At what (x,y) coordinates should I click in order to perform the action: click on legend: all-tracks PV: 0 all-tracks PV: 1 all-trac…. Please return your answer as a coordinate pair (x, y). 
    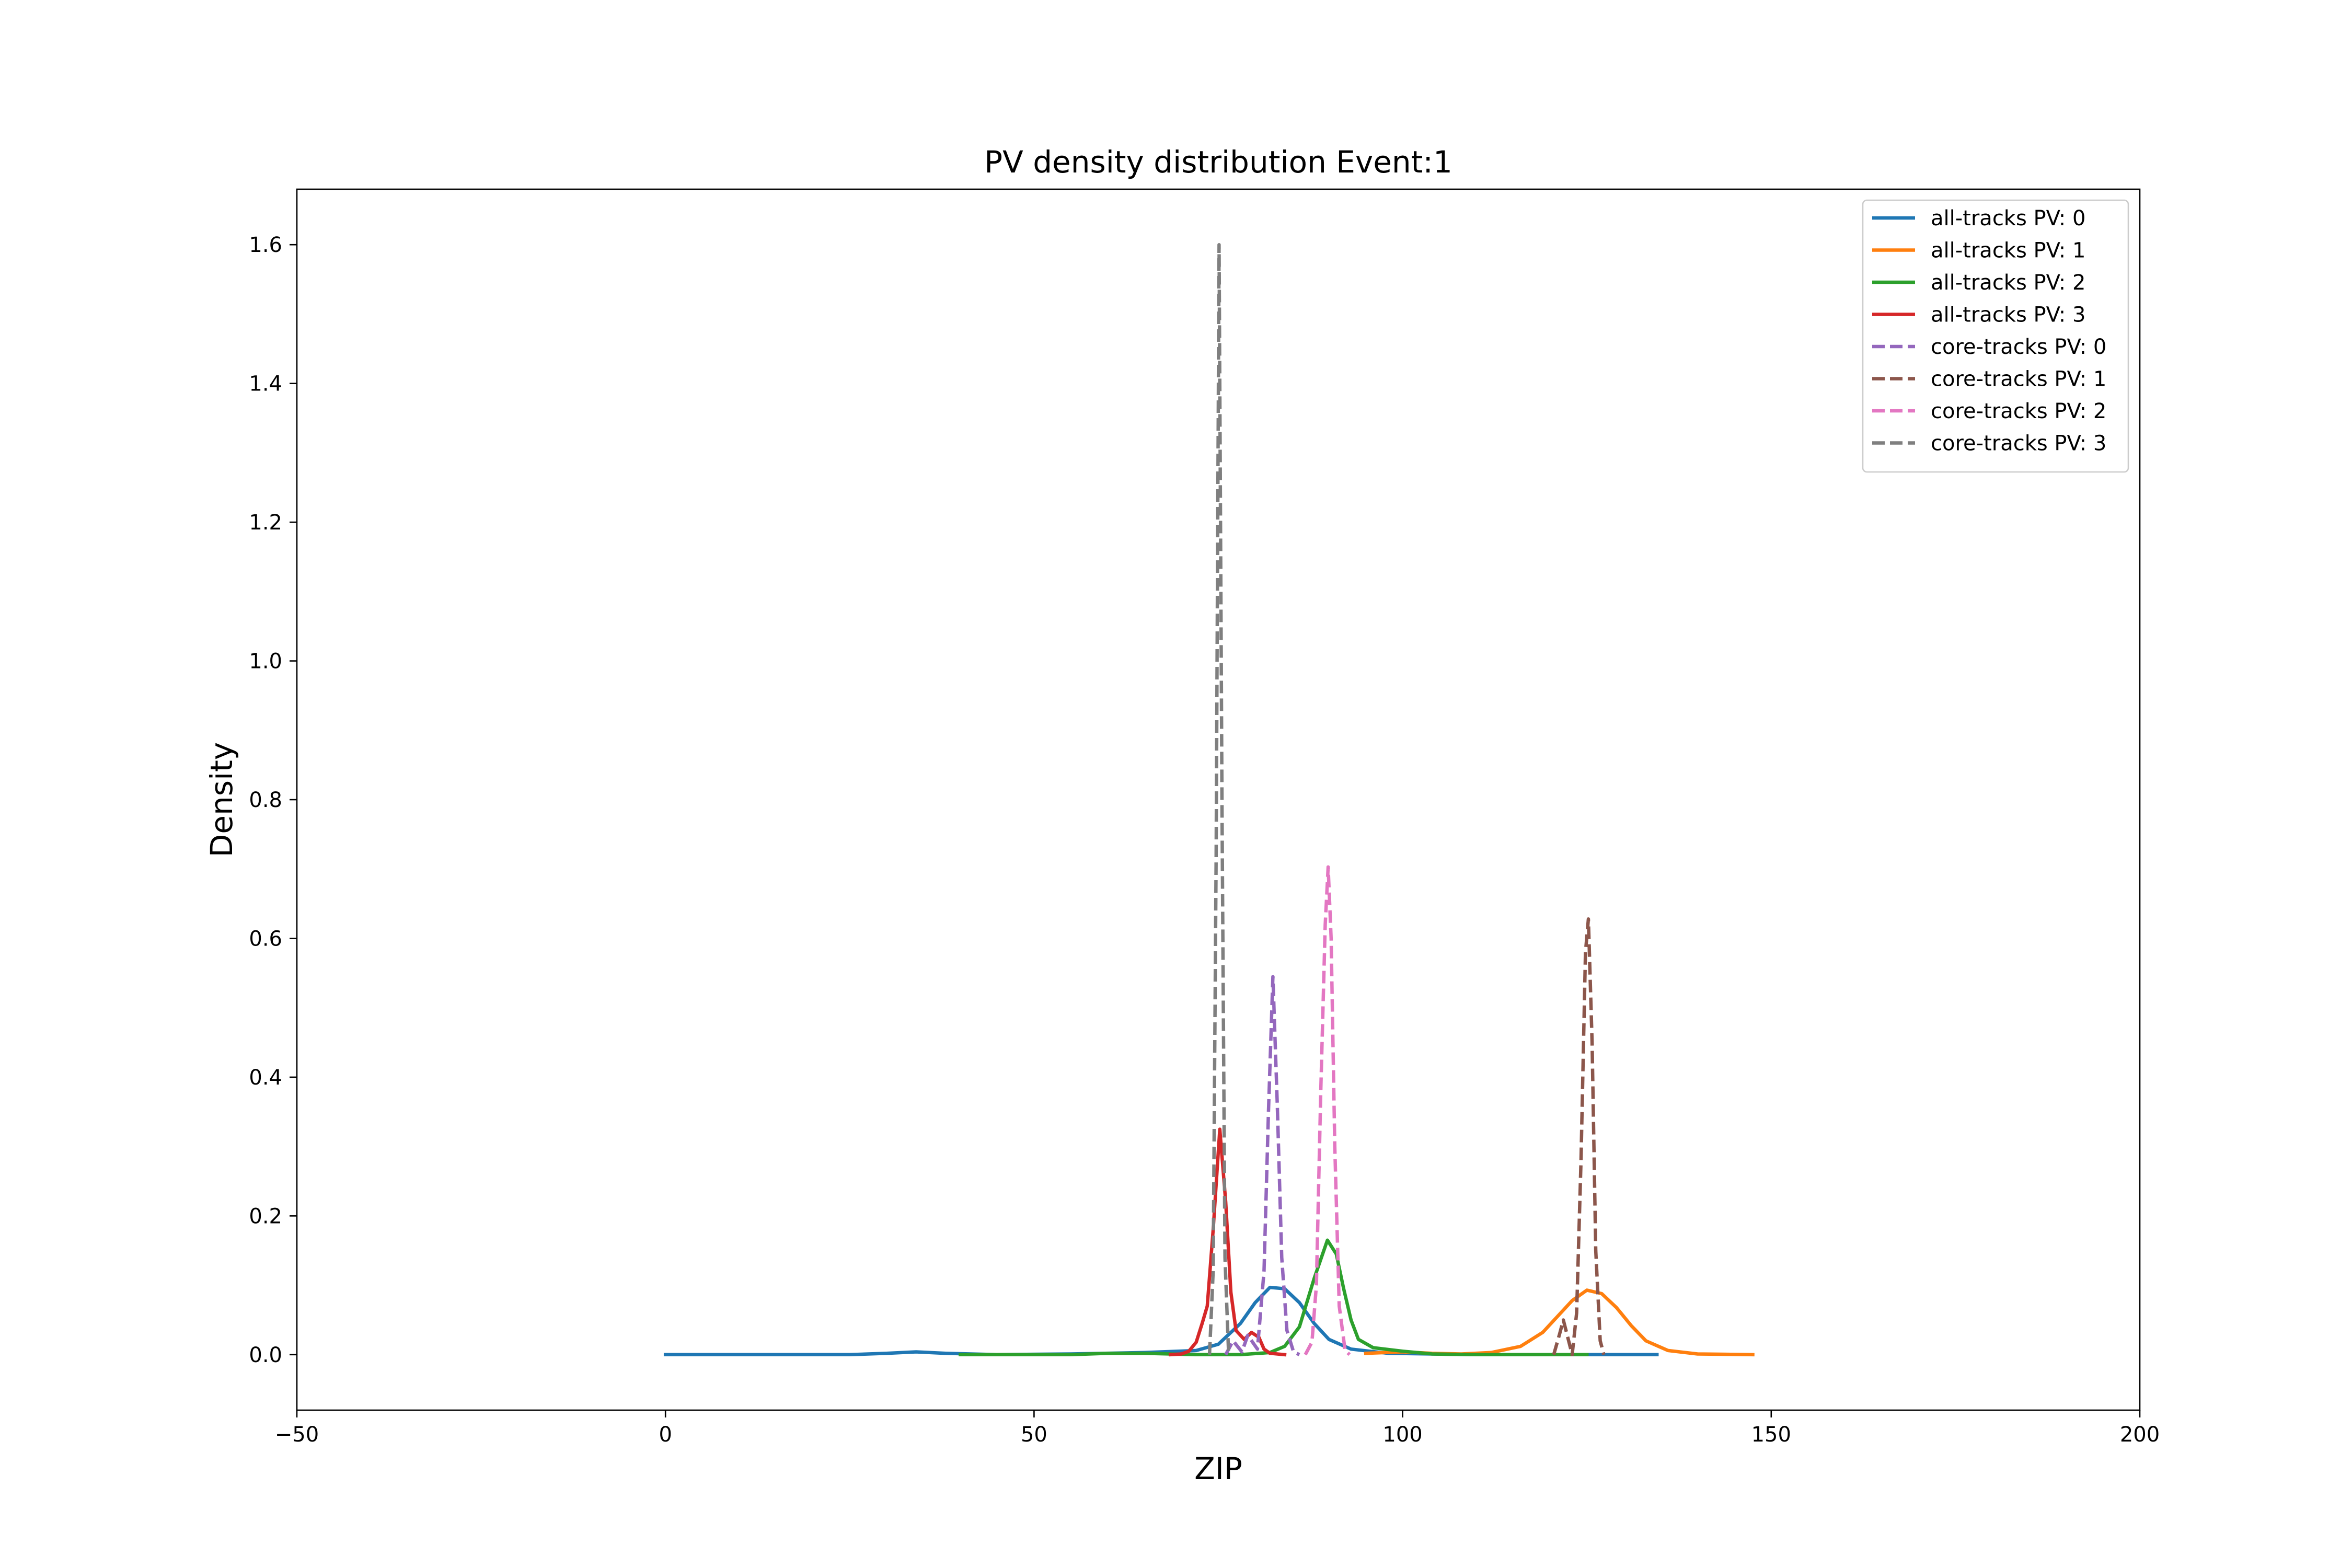
    Looking at the image, I should click on (1995, 336).